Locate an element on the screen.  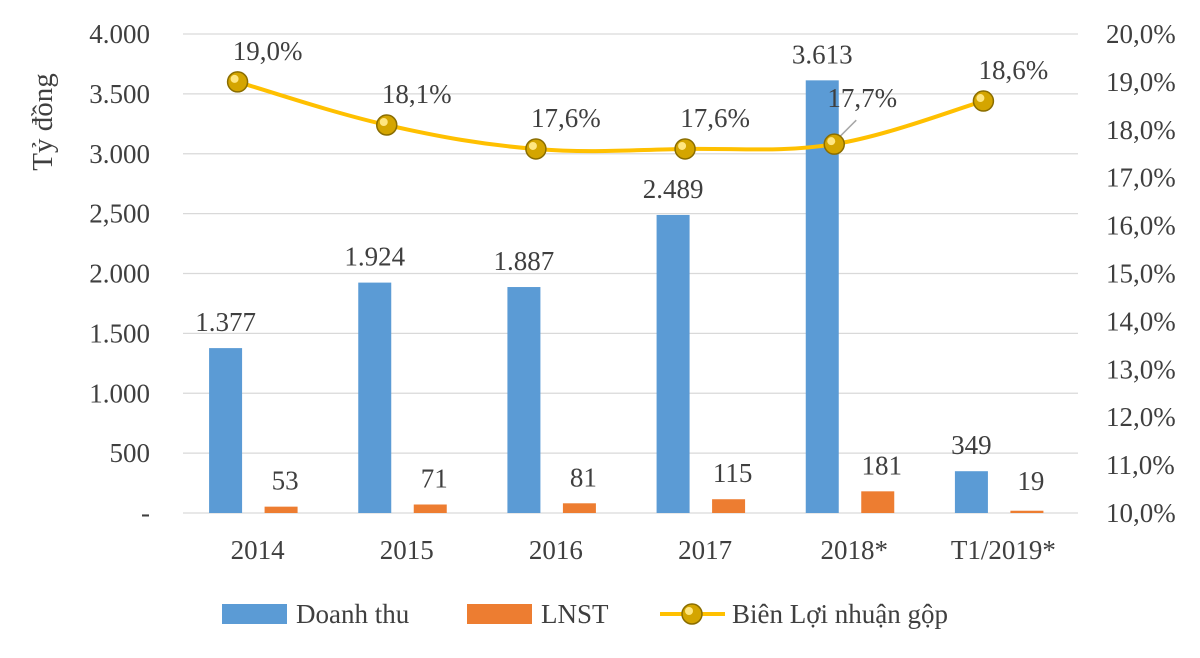
lnst-data-label: 53 is located at coordinates (285, 481).